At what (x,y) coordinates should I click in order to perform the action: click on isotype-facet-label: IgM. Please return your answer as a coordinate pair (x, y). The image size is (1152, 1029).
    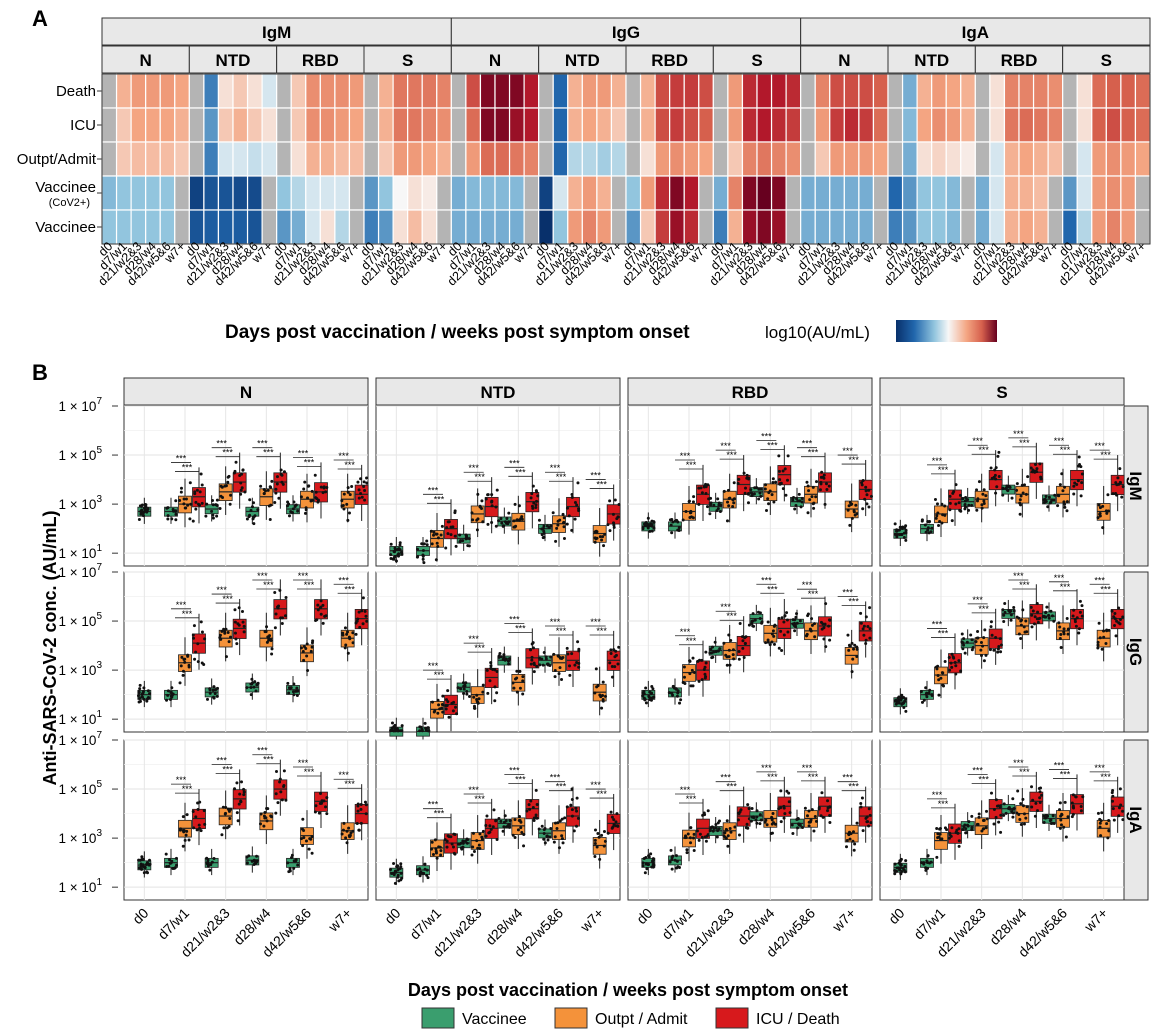
    Looking at the image, I should click on (1135, 485).